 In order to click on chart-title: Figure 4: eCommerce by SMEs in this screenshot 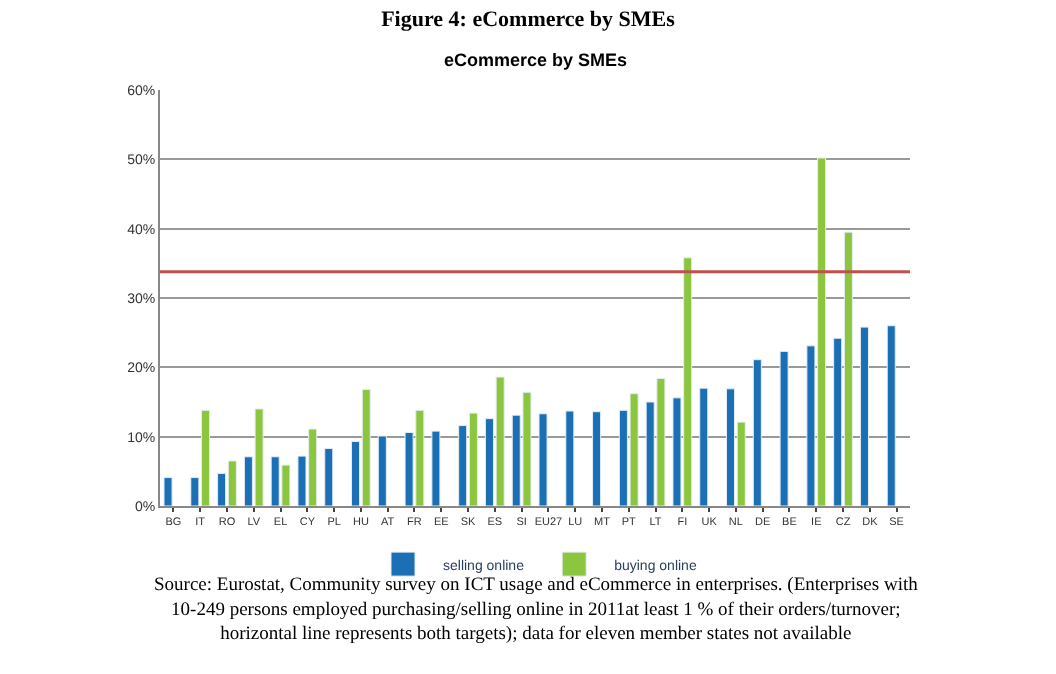, I will do `click(529, 19)`.